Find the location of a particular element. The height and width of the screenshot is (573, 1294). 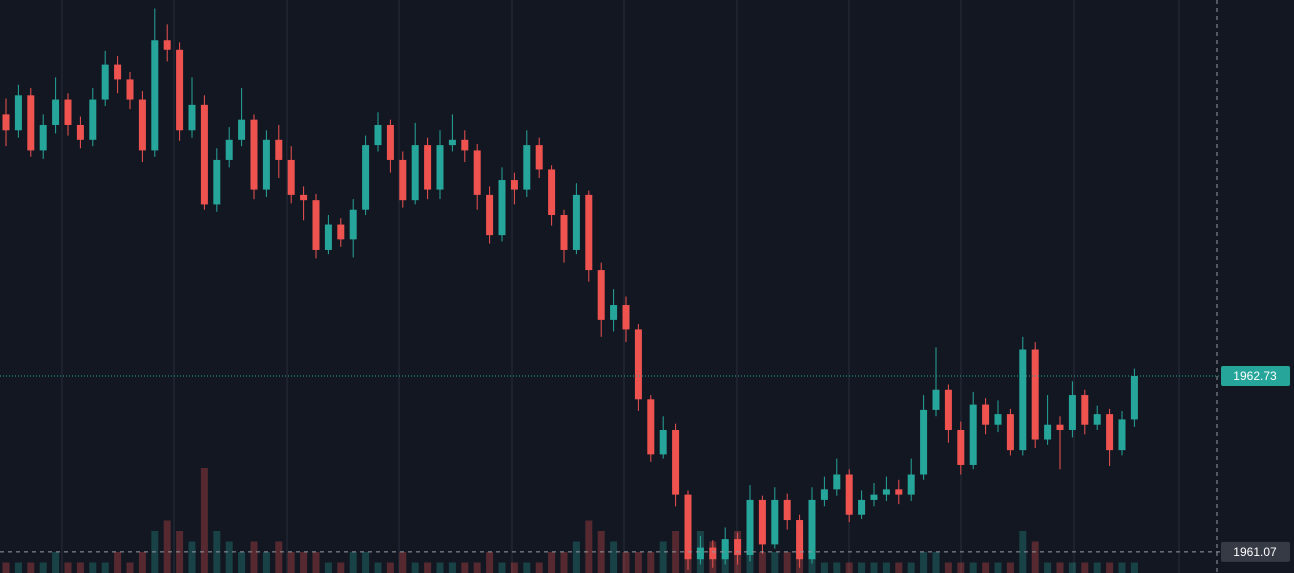

last-price-label: 1962.73 is located at coordinates (1255, 376).